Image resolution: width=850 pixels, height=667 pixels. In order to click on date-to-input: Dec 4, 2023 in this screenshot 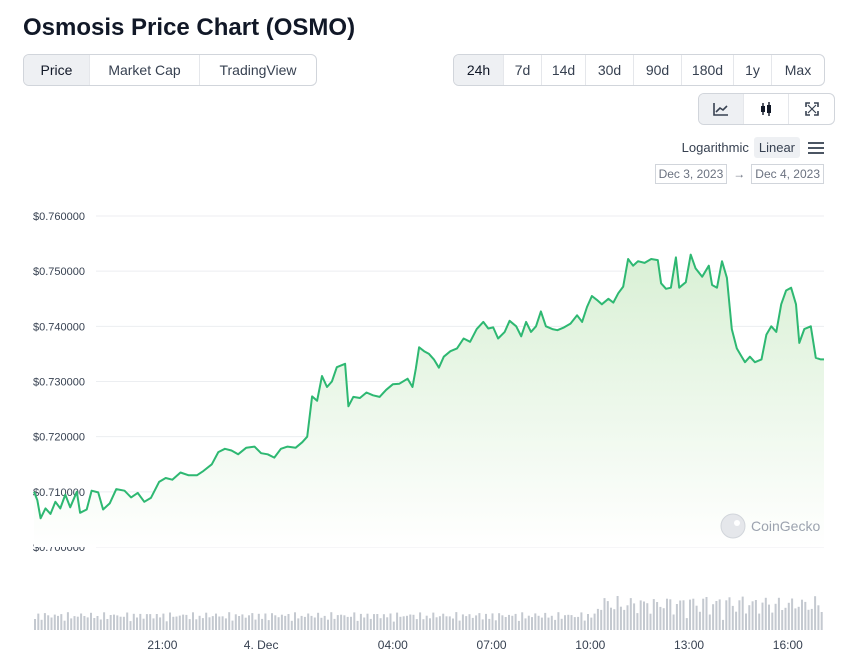, I will do `click(787, 174)`.